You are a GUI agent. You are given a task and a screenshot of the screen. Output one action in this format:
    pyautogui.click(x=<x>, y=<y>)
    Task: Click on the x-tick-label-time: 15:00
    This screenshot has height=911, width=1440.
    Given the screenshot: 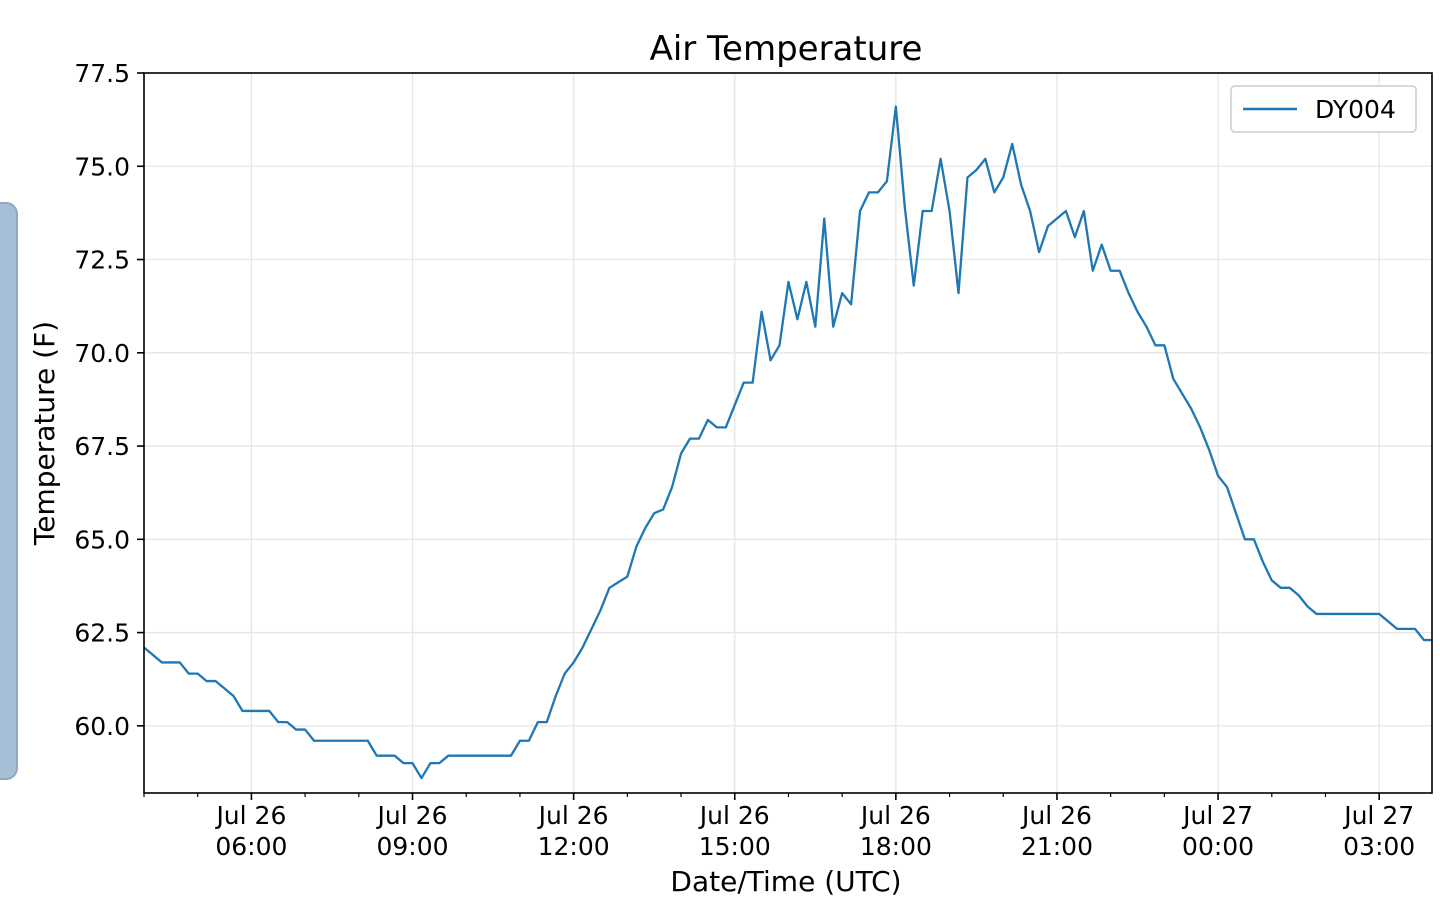 What is the action you would take?
    pyautogui.click(x=735, y=846)
    